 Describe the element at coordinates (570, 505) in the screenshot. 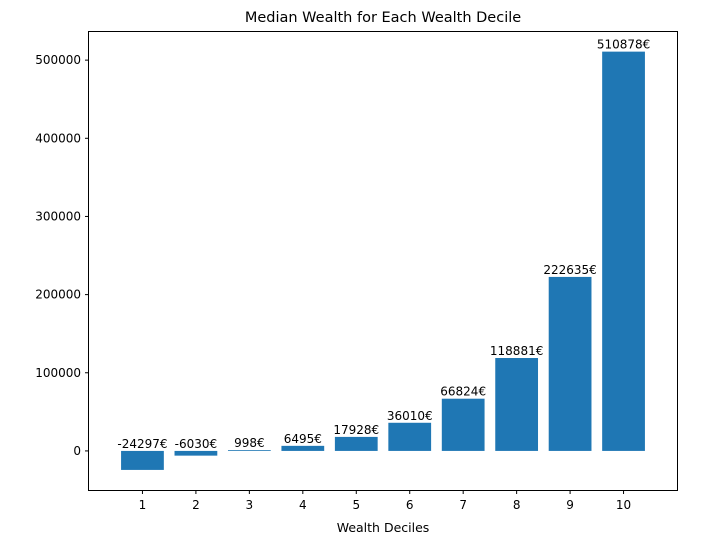

I see `x-tick-label: 9` at that location.